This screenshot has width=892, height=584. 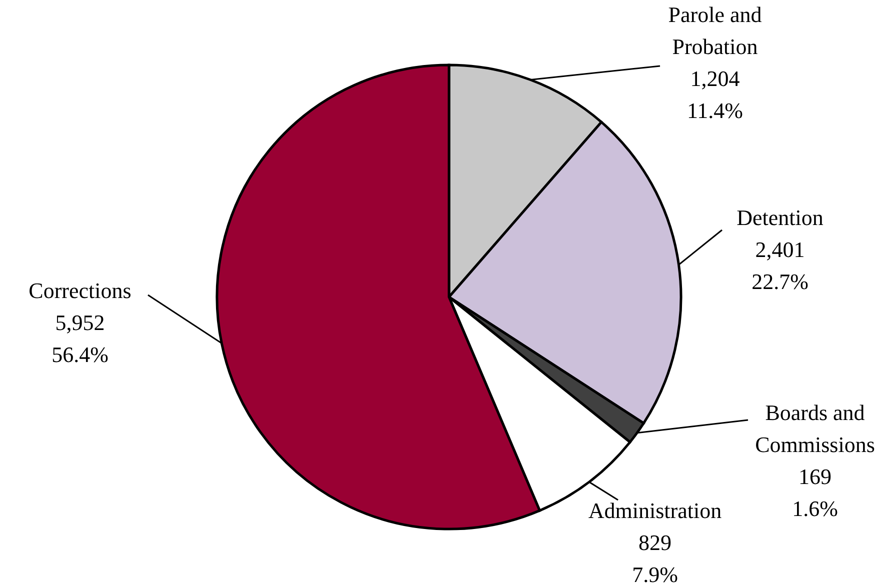 I want to click on slice-label: Administration, so click(x=655, y=510).